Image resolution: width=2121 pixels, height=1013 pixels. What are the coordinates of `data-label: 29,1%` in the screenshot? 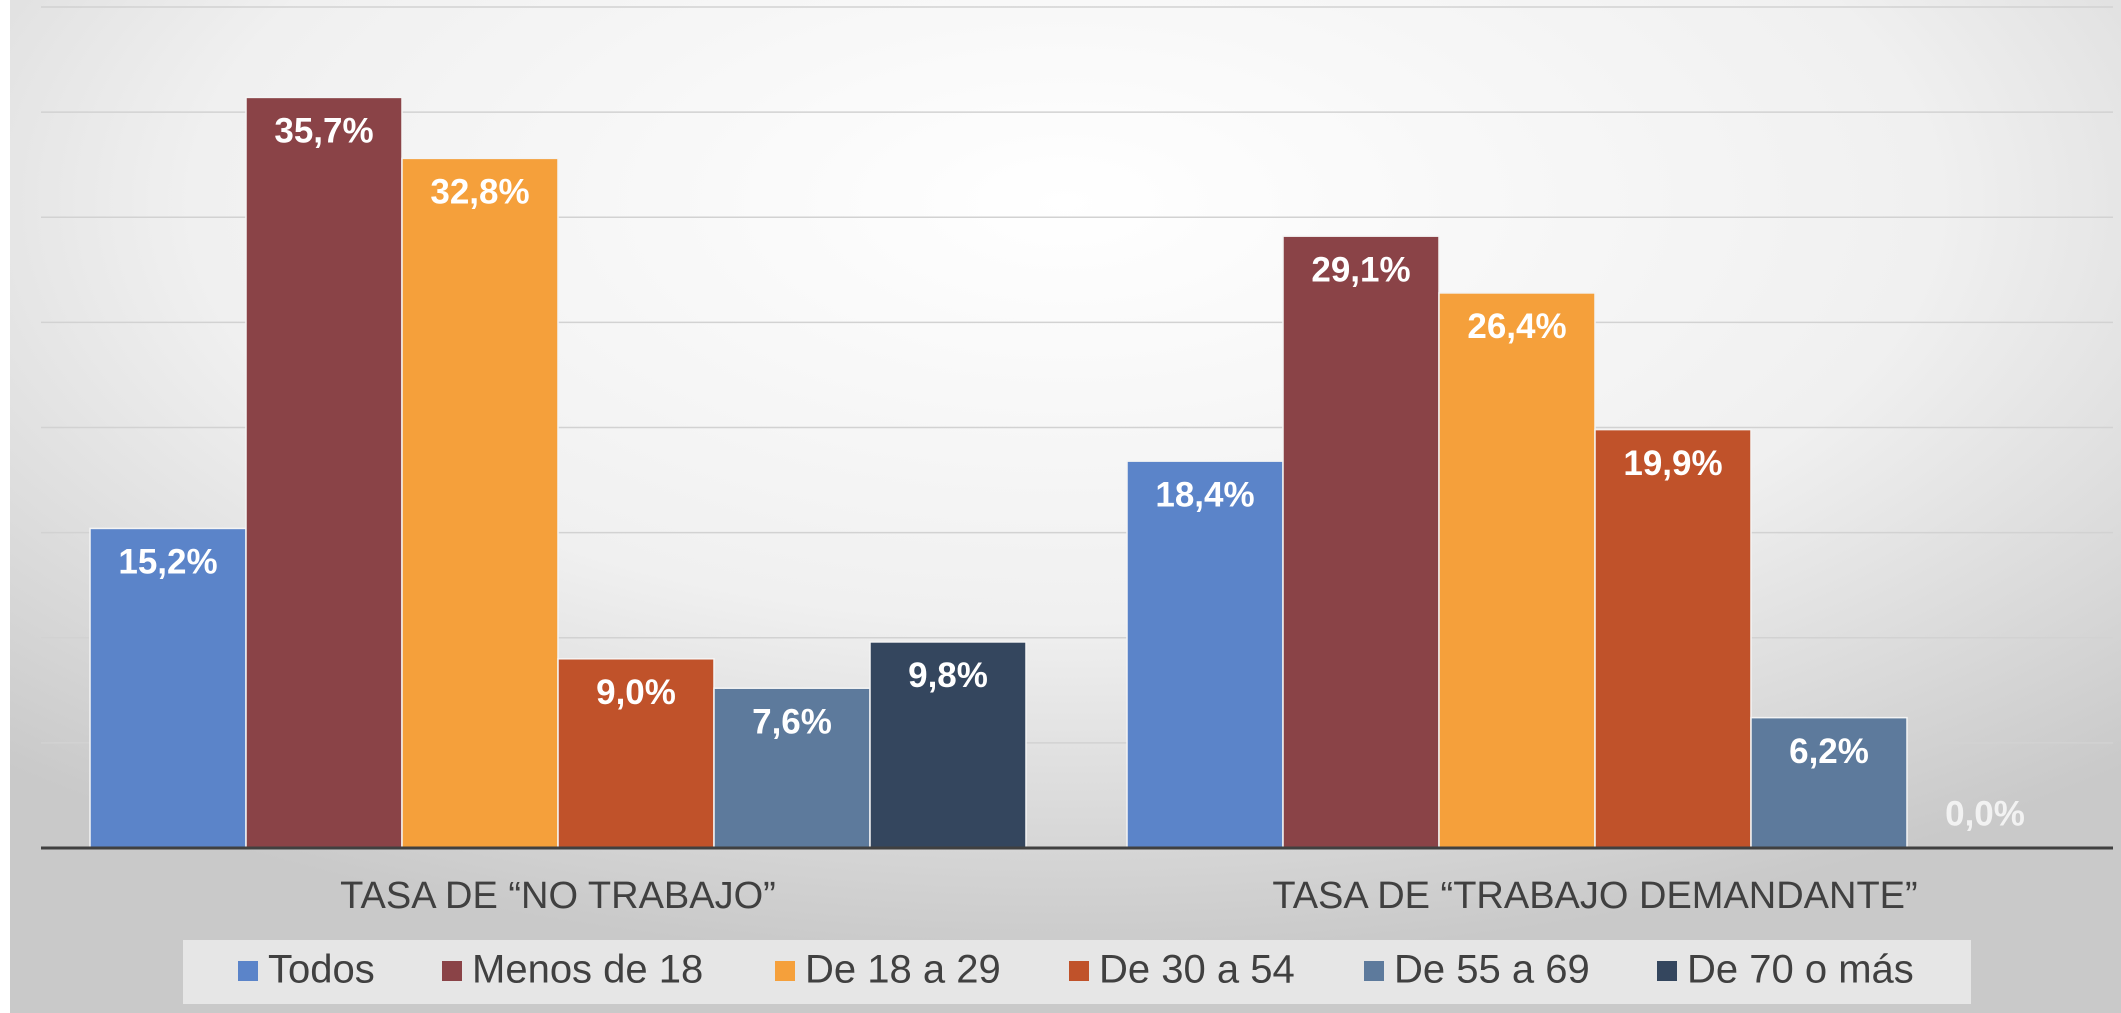 It's located at (1360, 269).